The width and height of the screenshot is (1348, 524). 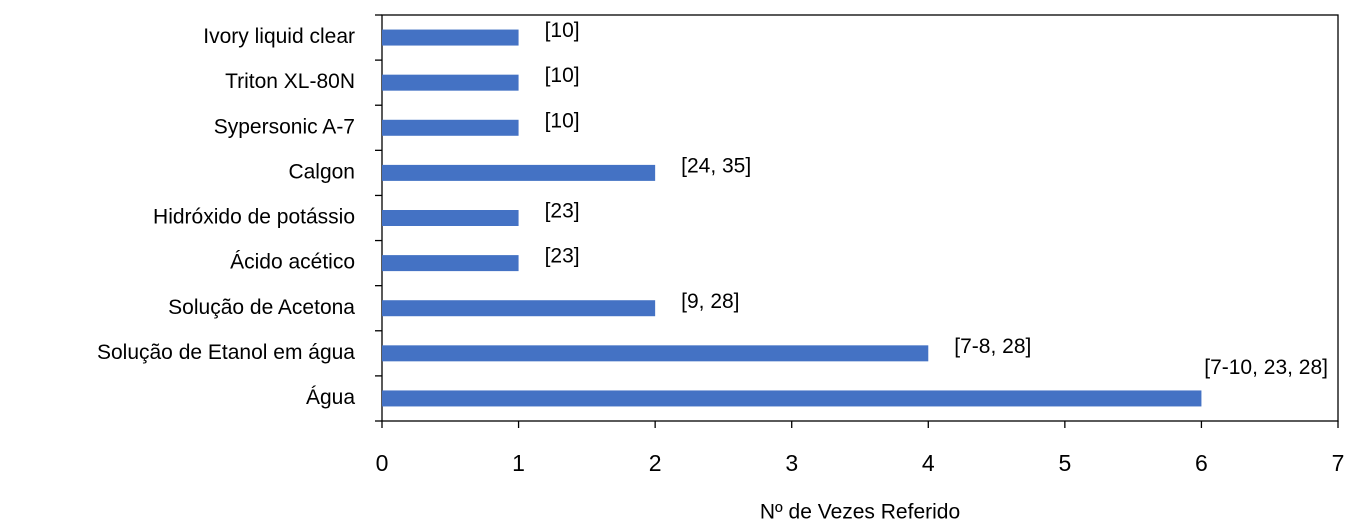 I want to click on annotation: [9, 28], so click(x=710, y=301).